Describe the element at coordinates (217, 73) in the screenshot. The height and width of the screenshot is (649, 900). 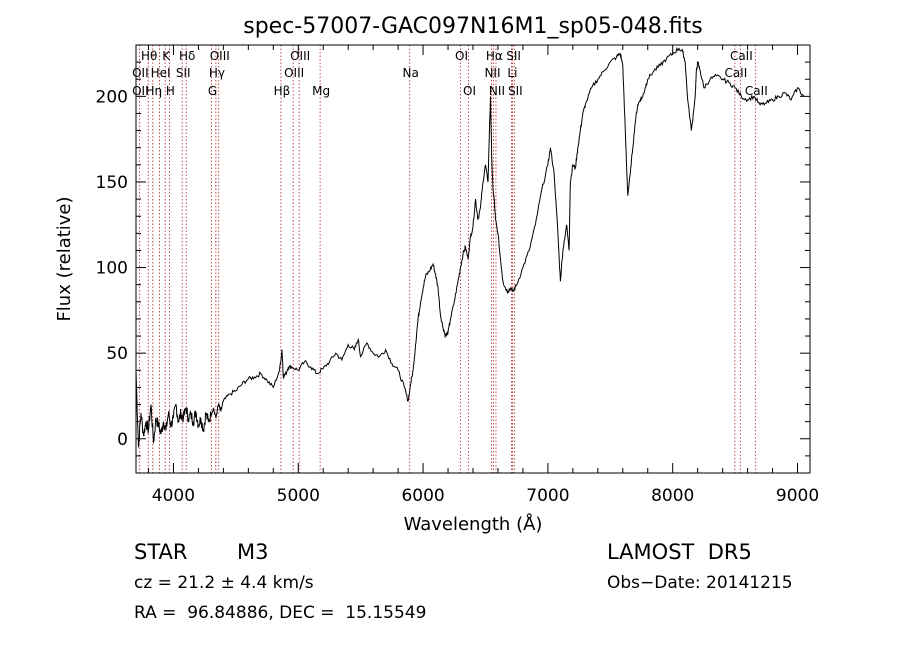
I see `spectral-line-label: Hγ` at that location.